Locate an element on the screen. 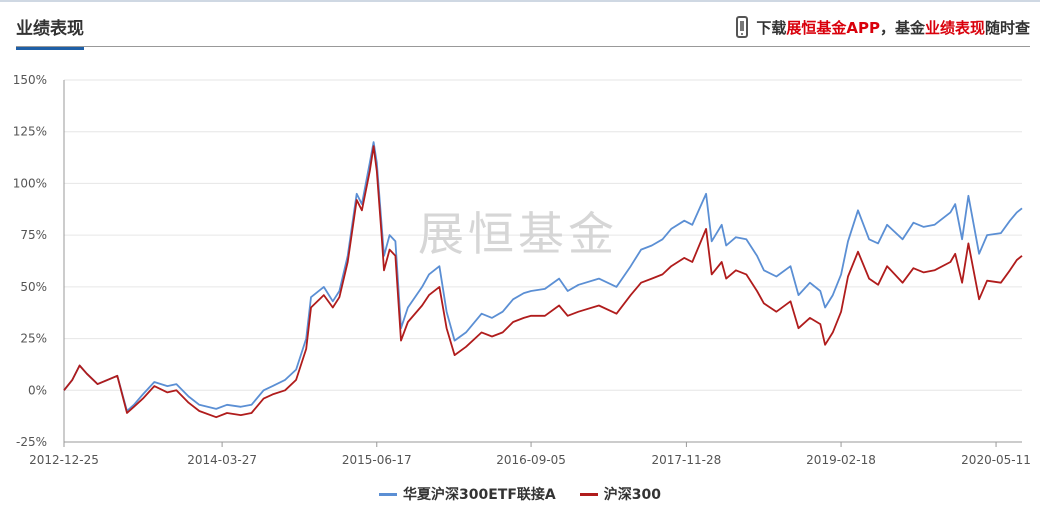 This screenshot has height=512, width=1040. x-tick-label: 2019-02-18 is located at coordinates (841, 460).